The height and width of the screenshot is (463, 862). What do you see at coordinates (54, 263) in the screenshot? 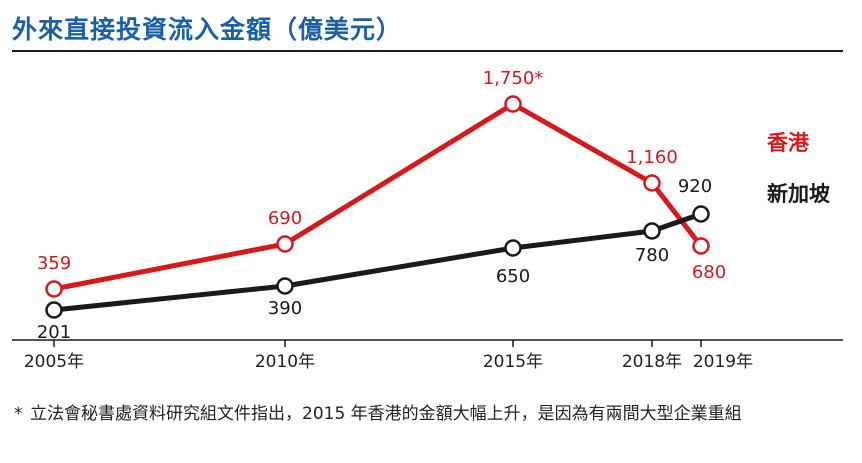
I see `data-label: 359` at bounding box center [54, 263].